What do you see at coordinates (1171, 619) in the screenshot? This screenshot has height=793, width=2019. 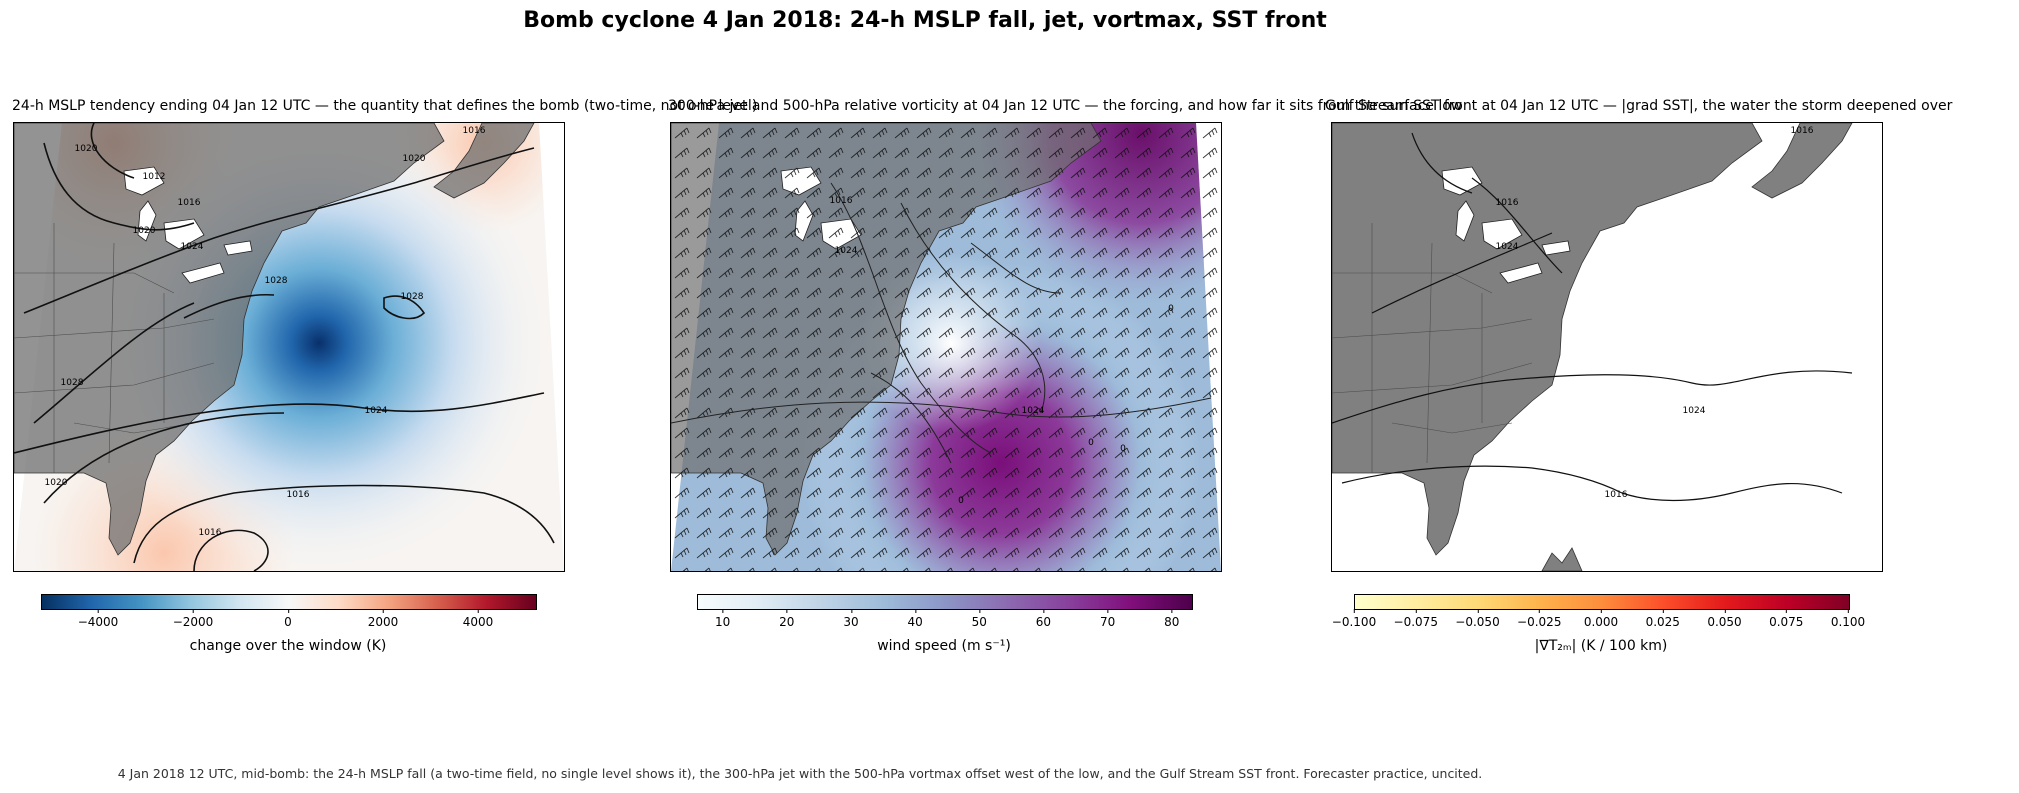 I see `colorbar-tick: 80` at bounding box center [1171, 619].